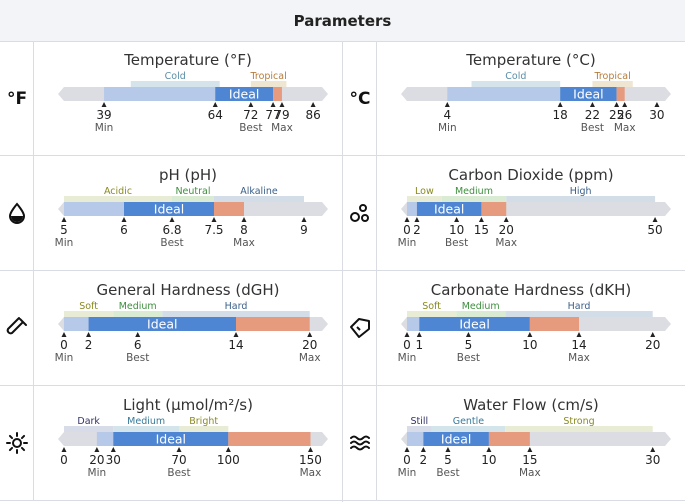 This screenshot has height=502, width=685. I want to click on zone-label: Neutral, so click(192, 191).